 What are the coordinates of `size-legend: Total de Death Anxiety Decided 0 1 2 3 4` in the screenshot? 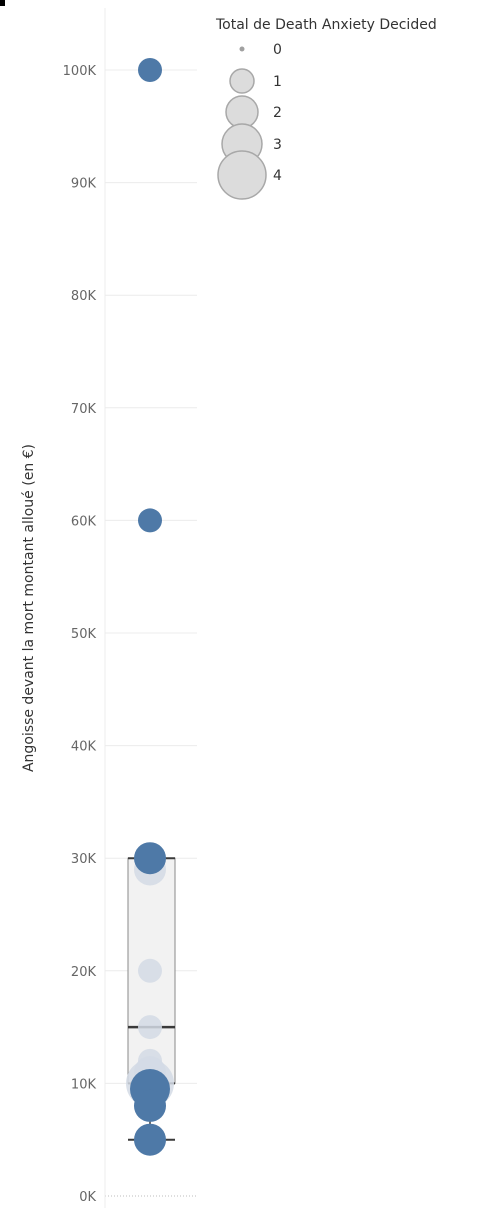 It's located at (326, 108).